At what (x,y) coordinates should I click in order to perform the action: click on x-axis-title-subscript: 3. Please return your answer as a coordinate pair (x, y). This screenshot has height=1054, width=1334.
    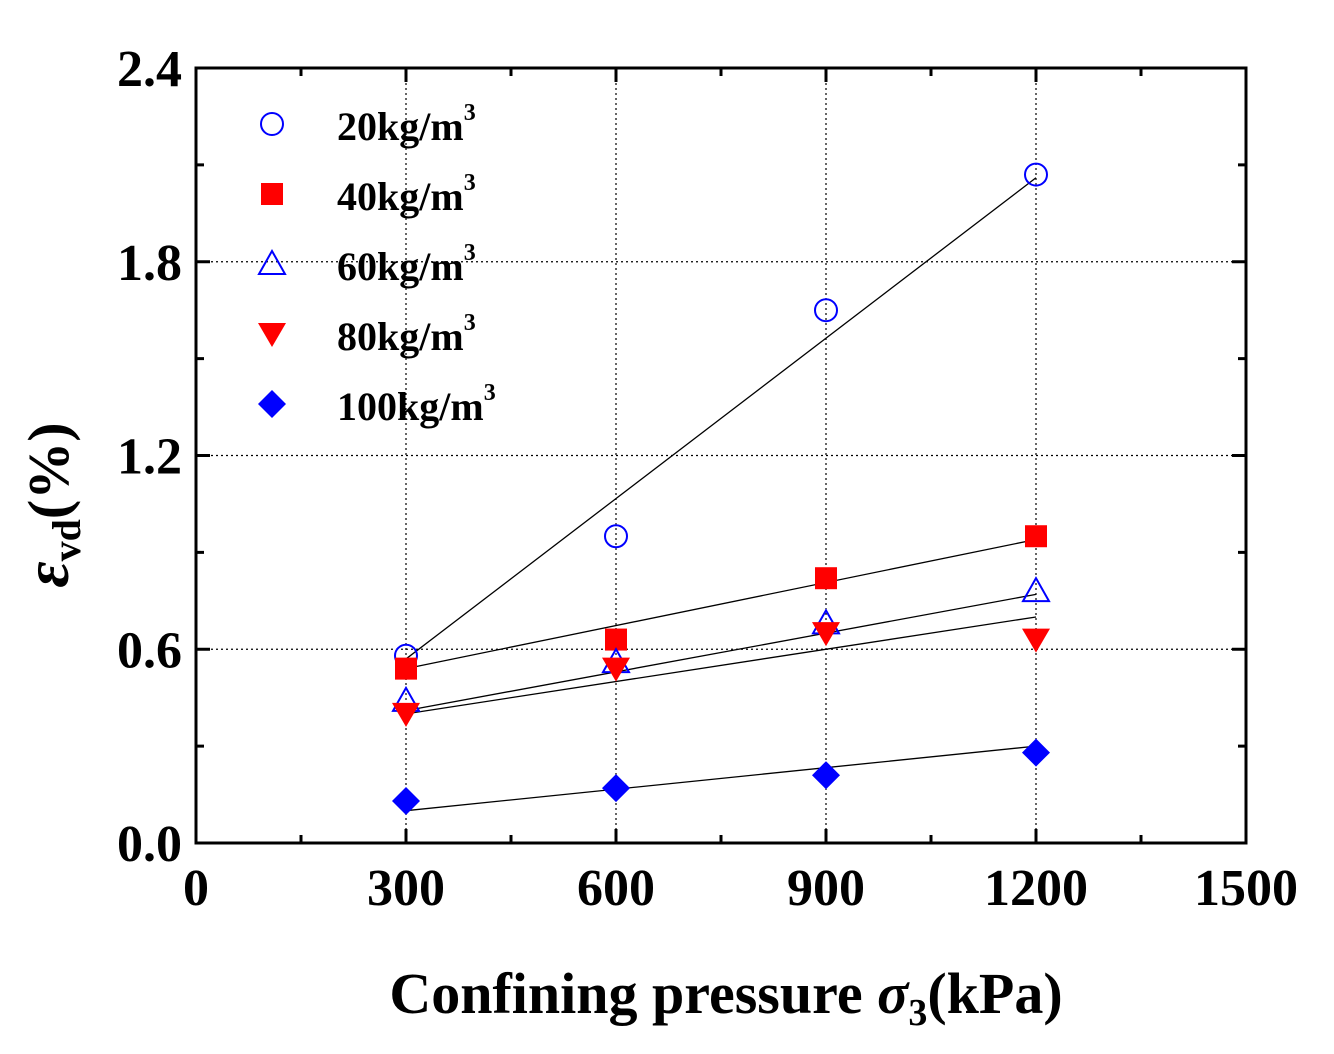
    Looking at the image, I should click on (917, 1013).